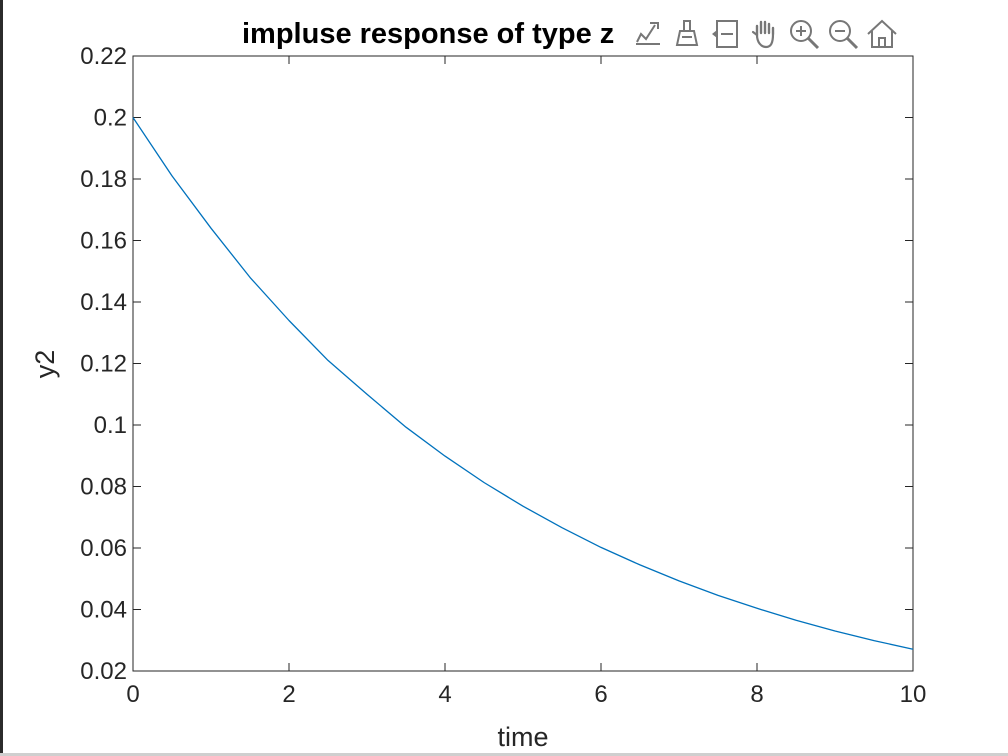  I want to click on axes-toolbar, so click(765, 34).